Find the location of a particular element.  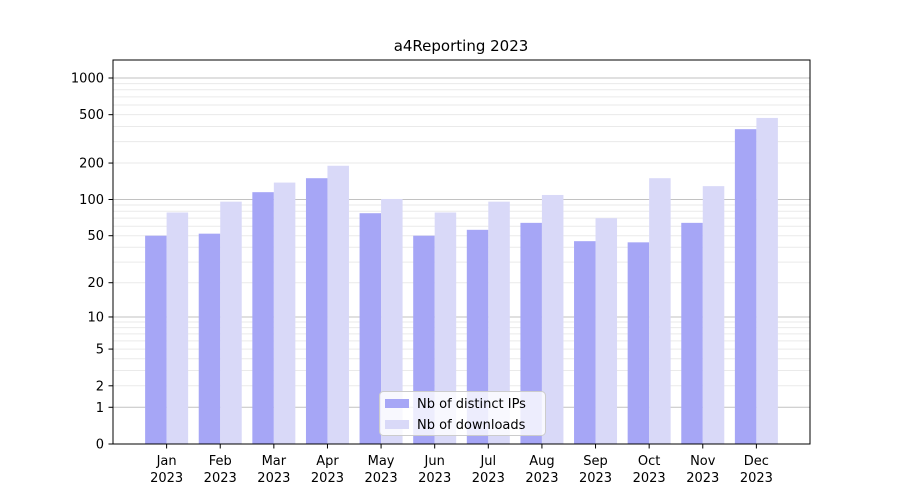

x-tick-label-month-aug: Aug is located at coordinates (541, 461).